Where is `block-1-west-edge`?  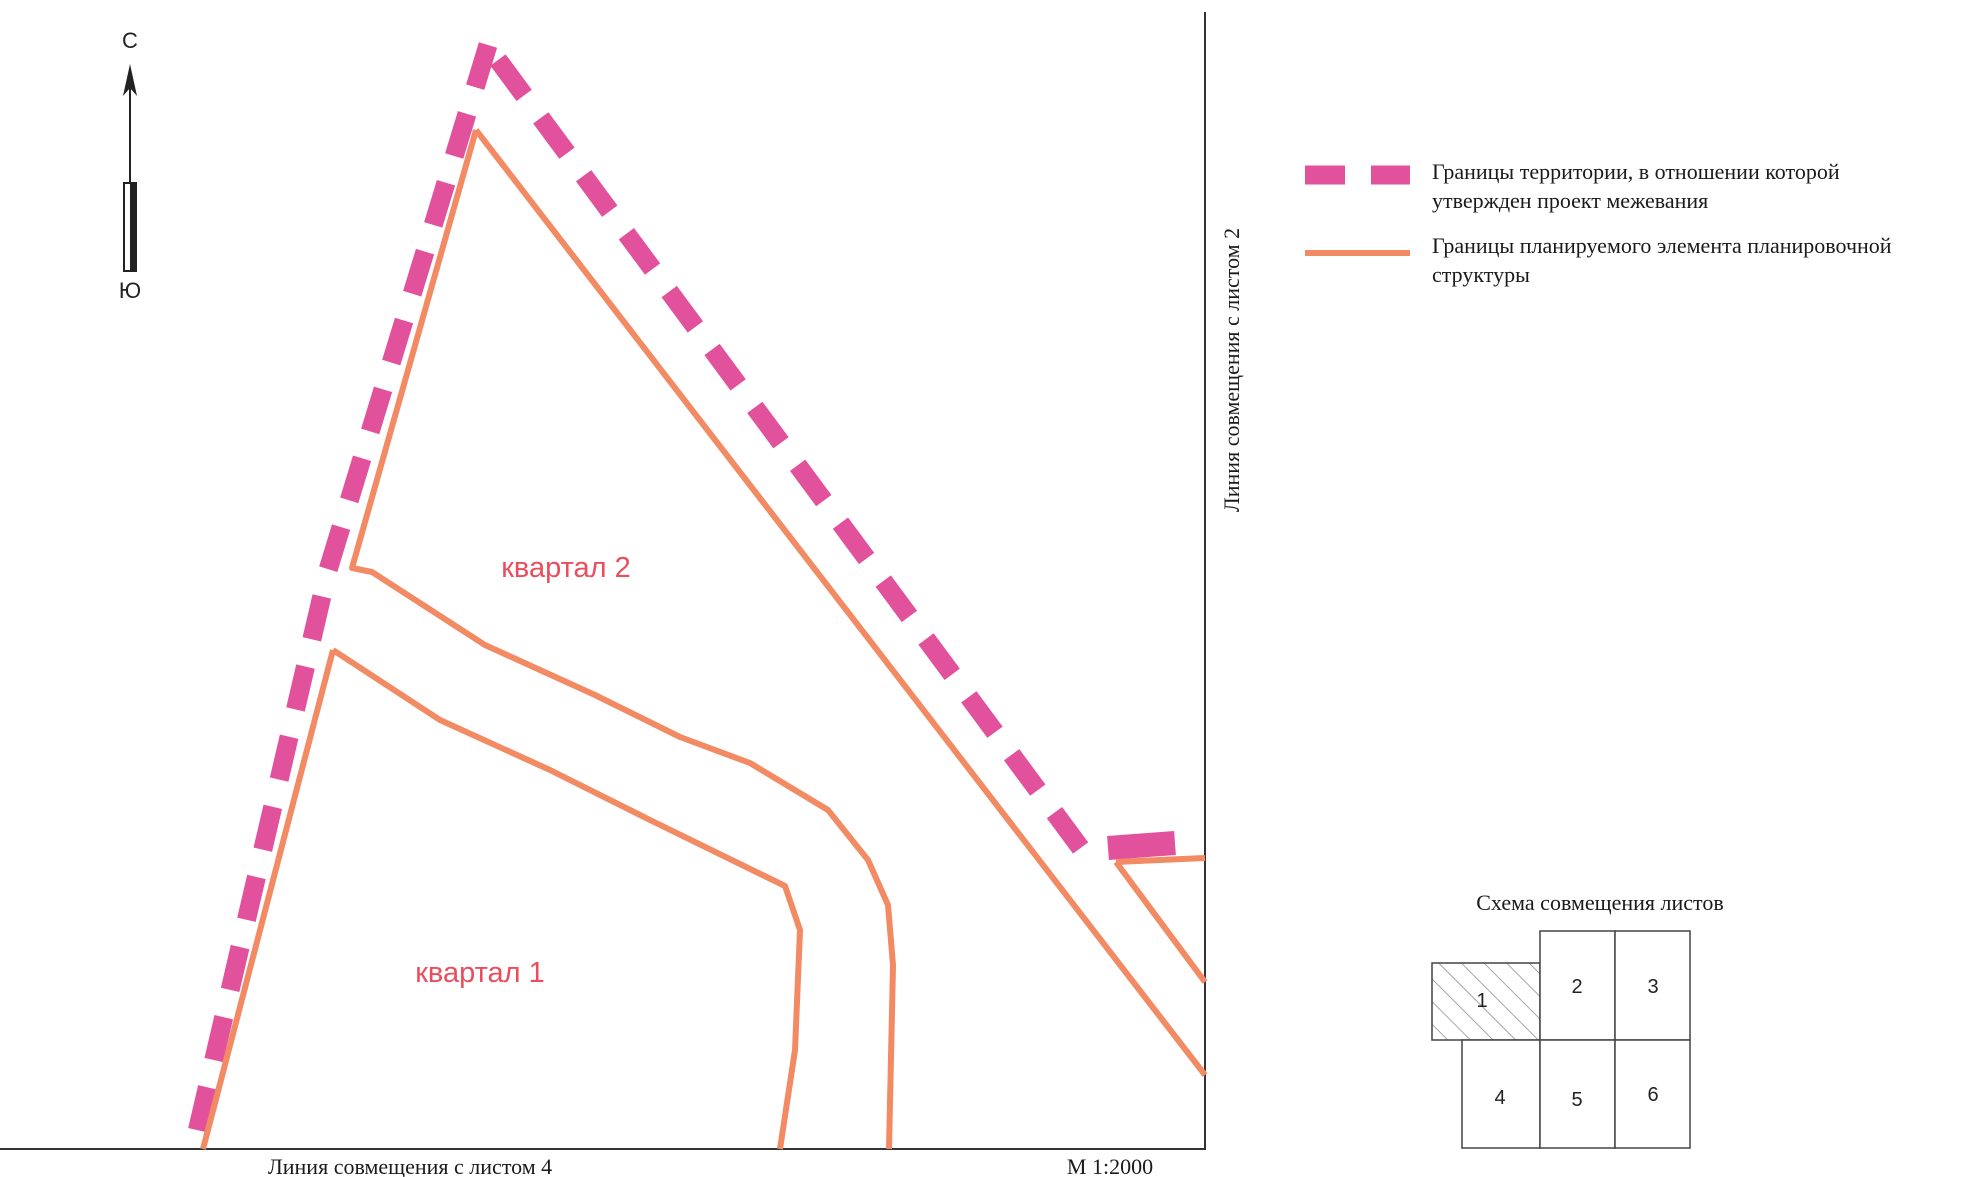
block-1-west-edge is located at coordinates (268, 899).